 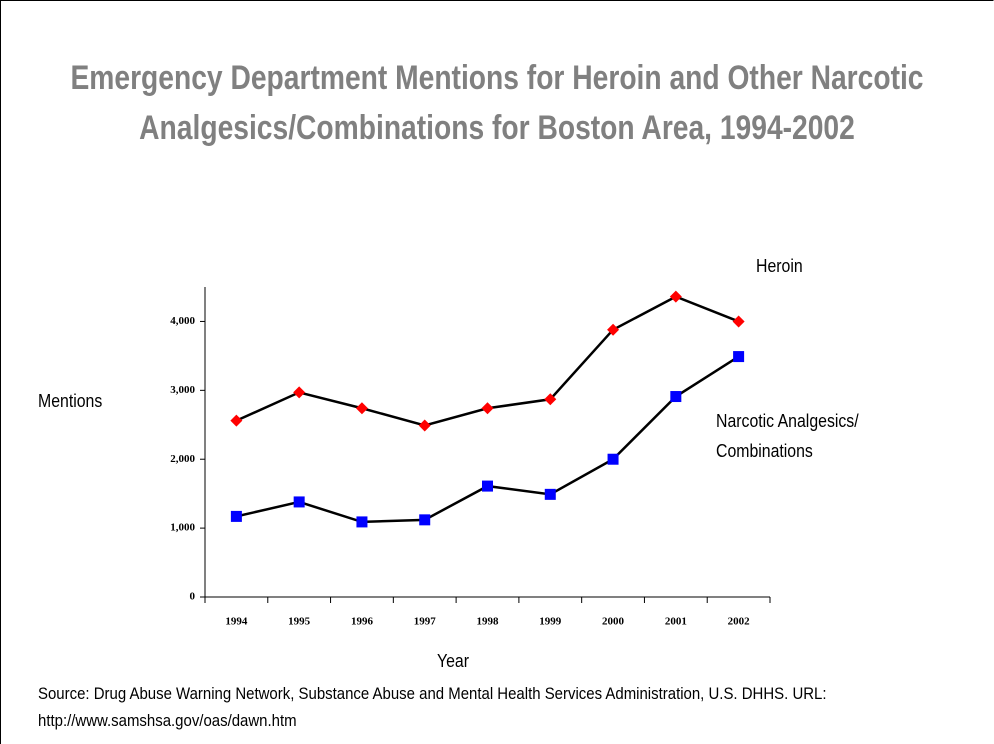 What do you see at coordinates (779, 266) in the screenshot?
I see `series-label: Heroin` at bounding box center [779, 266].